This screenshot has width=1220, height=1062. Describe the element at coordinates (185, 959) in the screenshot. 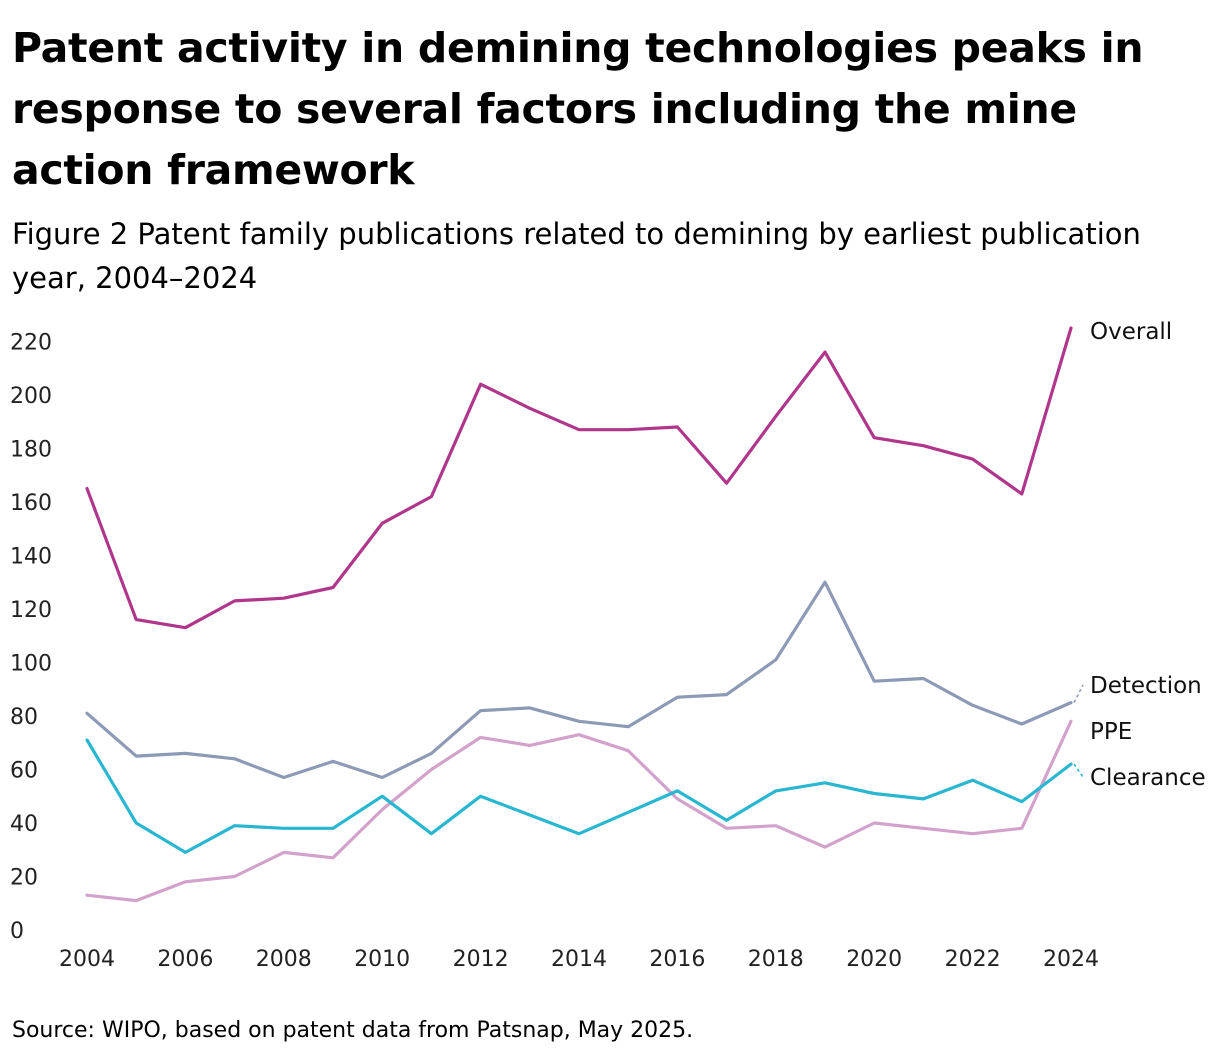

I see `x-tick-label: 2006` at that location.